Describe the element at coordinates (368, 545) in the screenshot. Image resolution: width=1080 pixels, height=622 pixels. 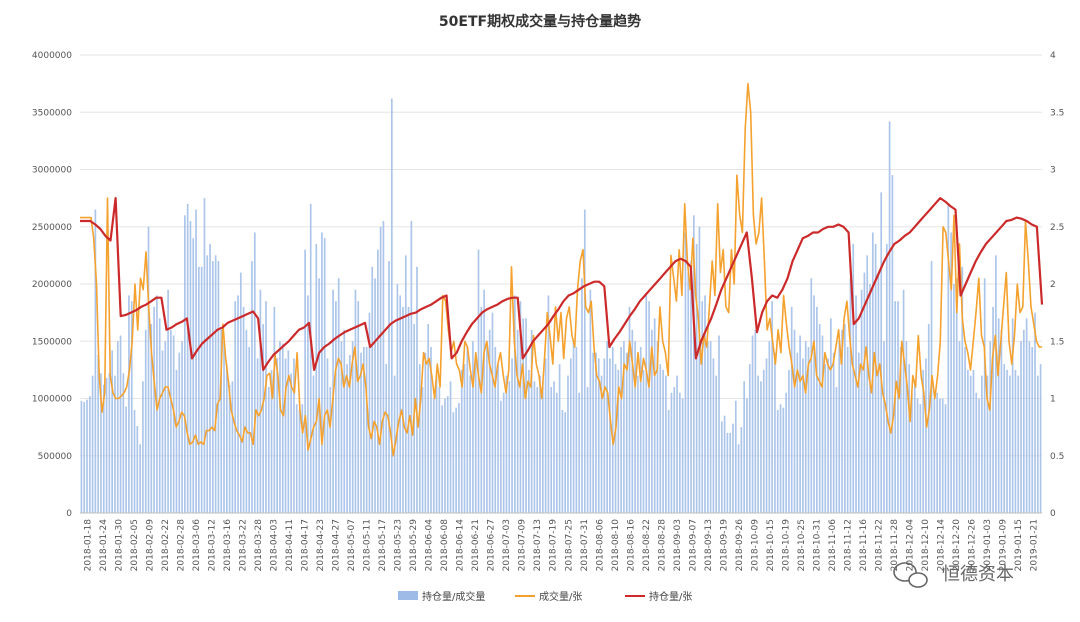
I see `x-tick-label: 2018-05-11` at that location.